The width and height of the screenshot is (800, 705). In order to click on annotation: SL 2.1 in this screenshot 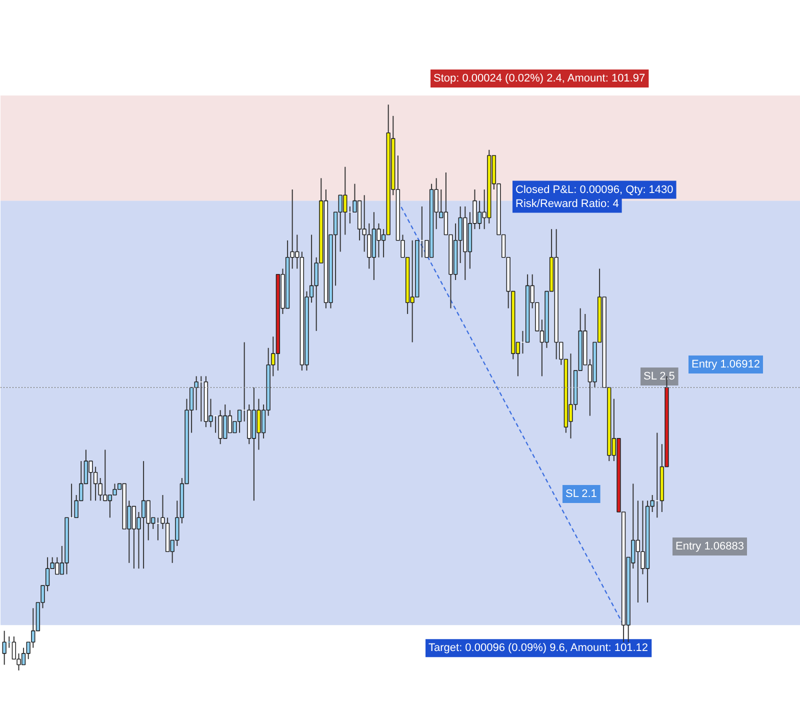, I will do `click(581, 494)`.